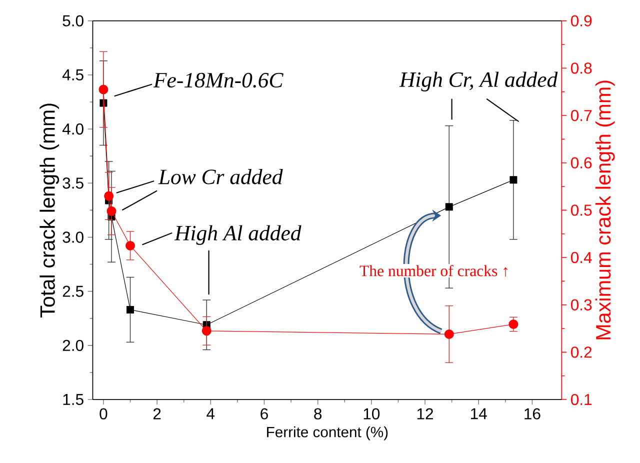 The image size is (640, 463). Describe the element at coordinates (581, 210) in the screenshot. I see `y2-tick-label: 0.5` at that location.